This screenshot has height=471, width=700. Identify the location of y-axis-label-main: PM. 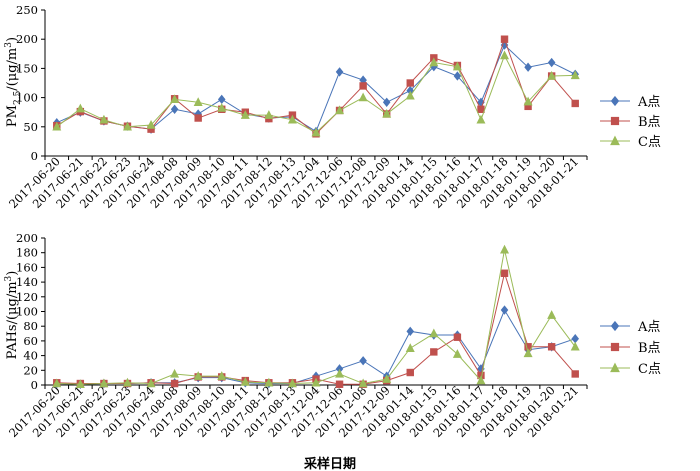
(12, 116).